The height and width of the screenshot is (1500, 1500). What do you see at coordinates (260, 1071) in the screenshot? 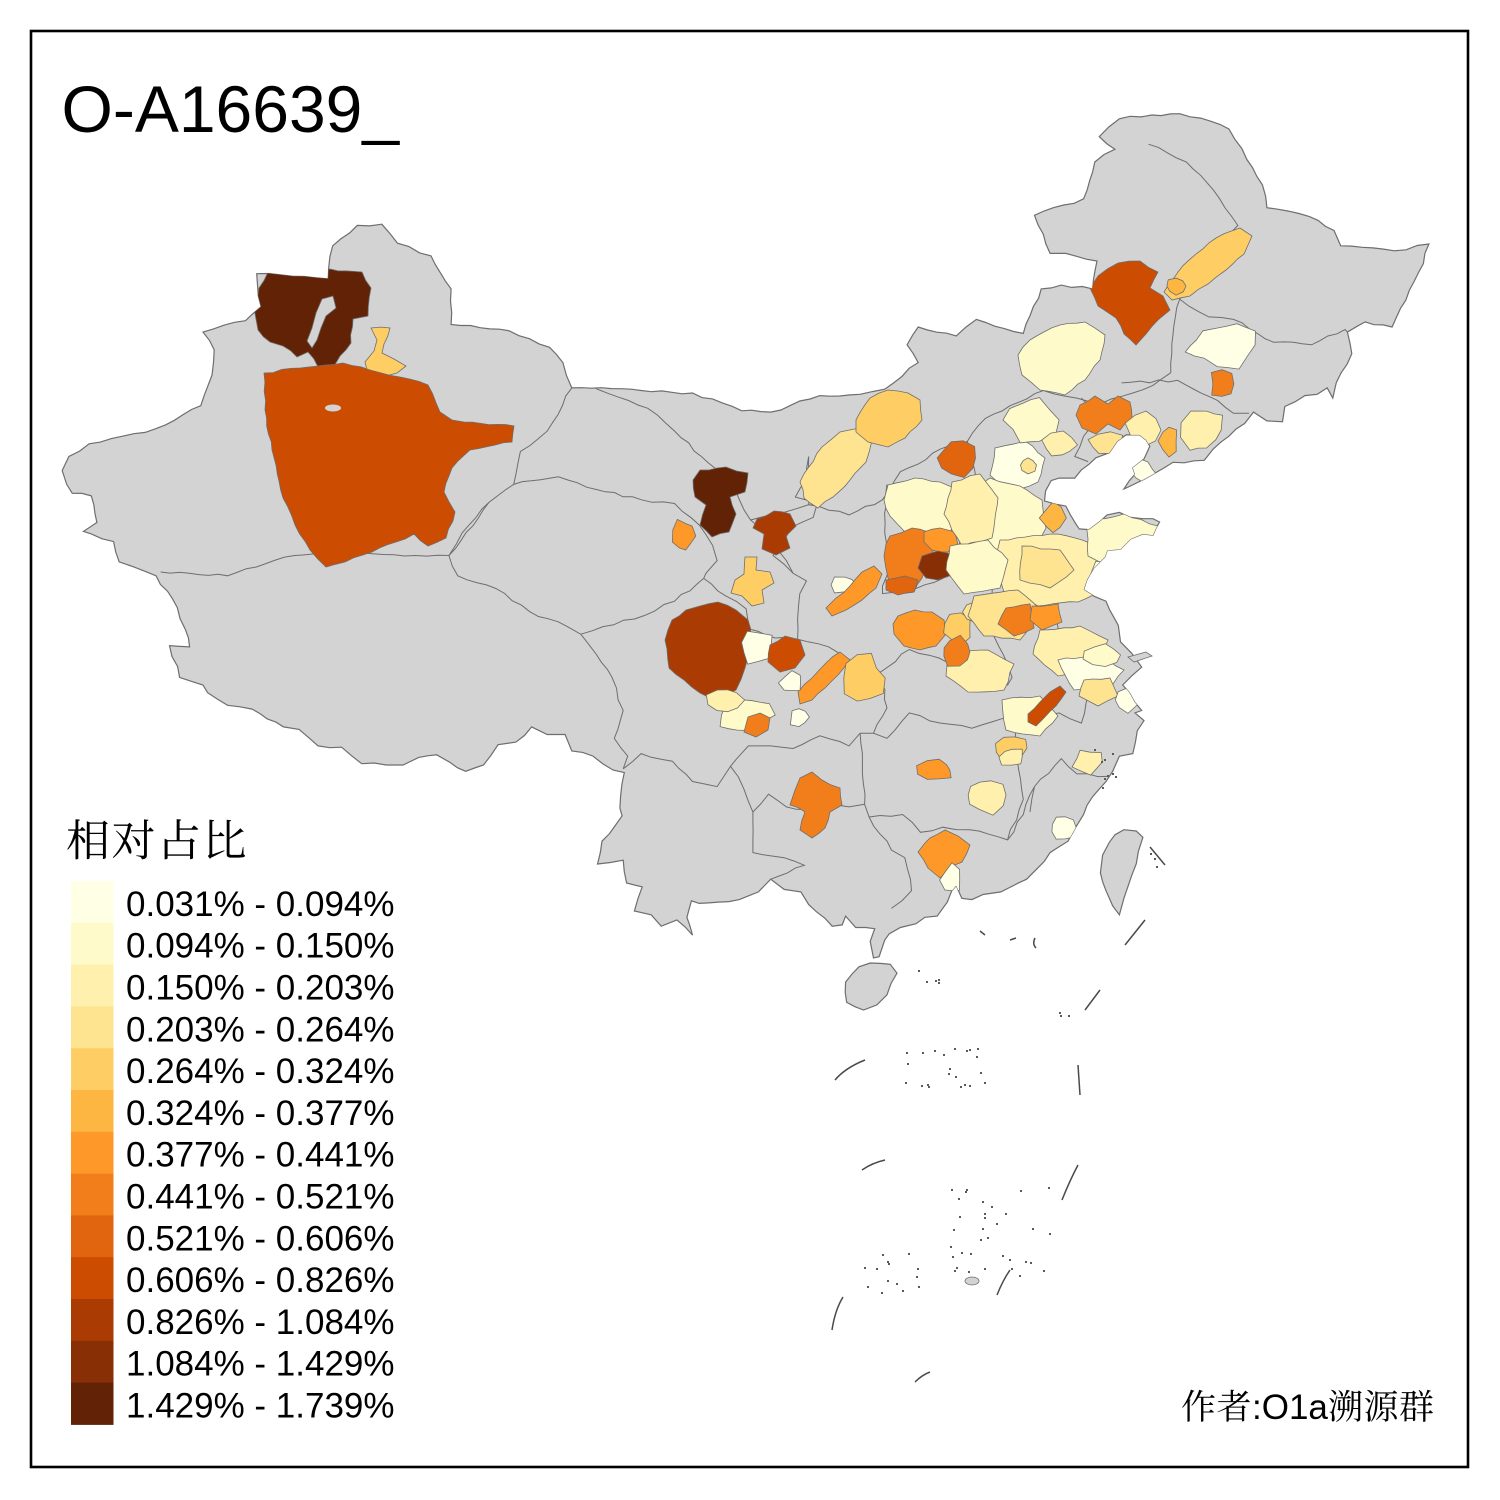
I see `svg-text: 0.264% - 0.324%` at bounding box center [260, 1071].